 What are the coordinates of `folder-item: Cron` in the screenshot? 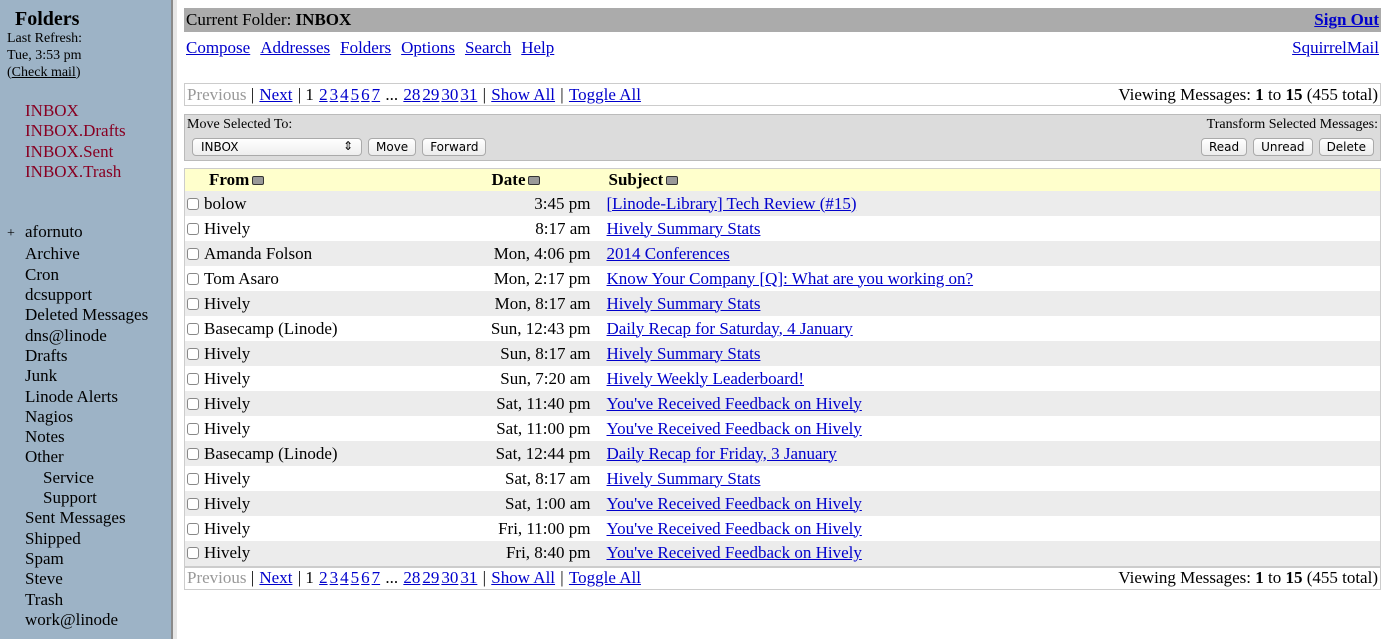 It's located at (42, 274).